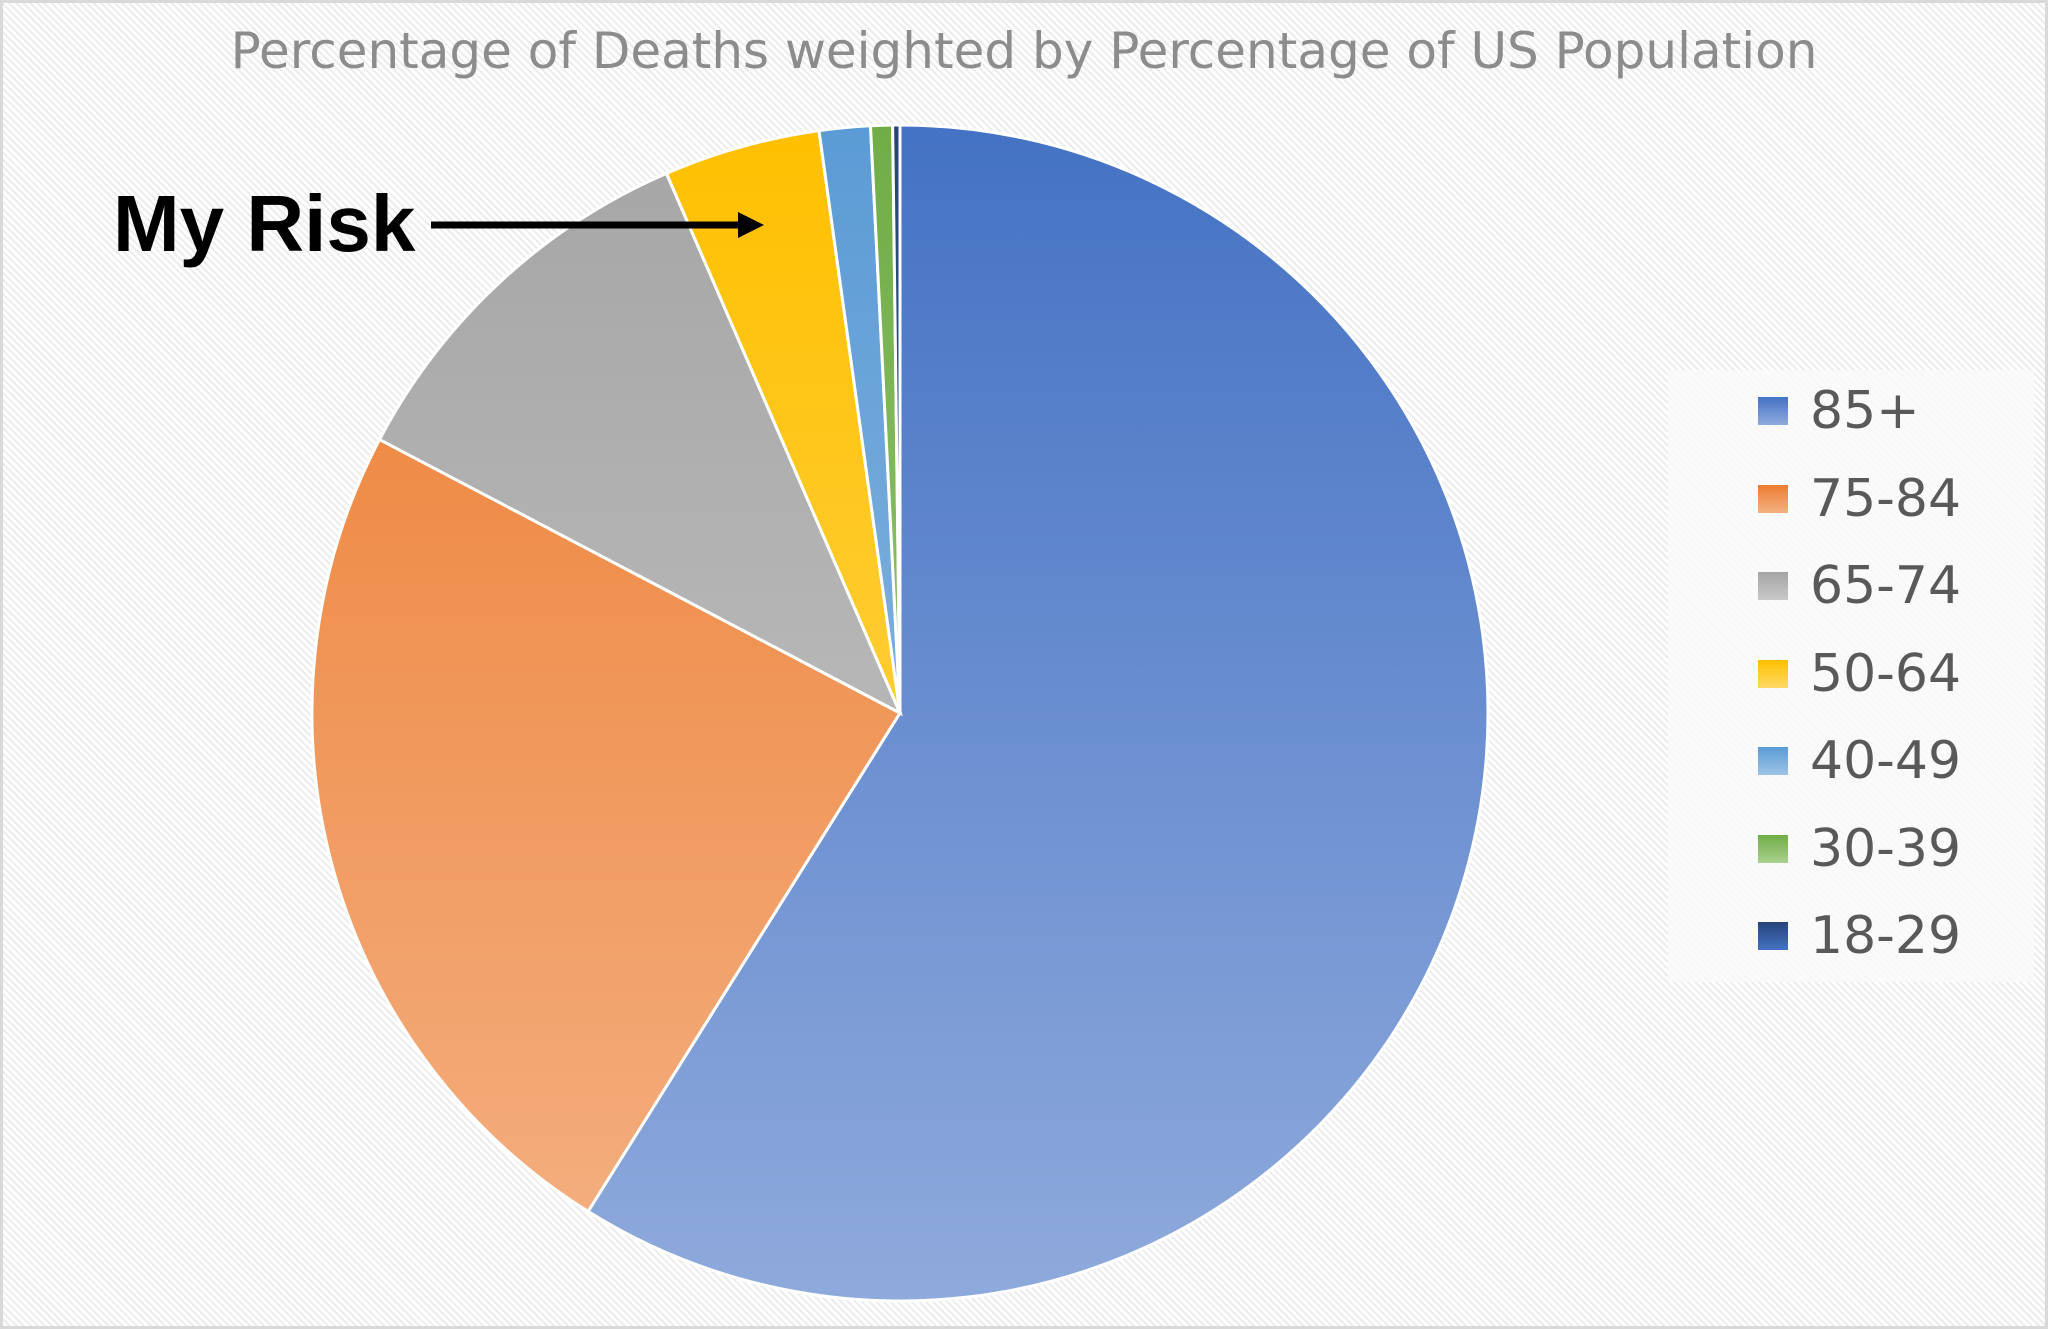  I want to click on legend-item-40-49: 40-49, so click(1859, 761).